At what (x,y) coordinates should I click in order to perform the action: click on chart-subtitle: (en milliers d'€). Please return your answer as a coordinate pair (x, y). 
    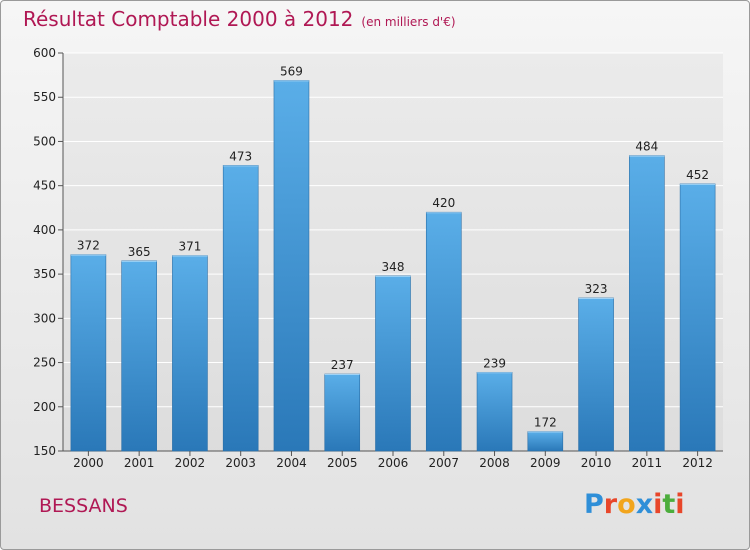
    Looking at the image, I should click on (408, 22).